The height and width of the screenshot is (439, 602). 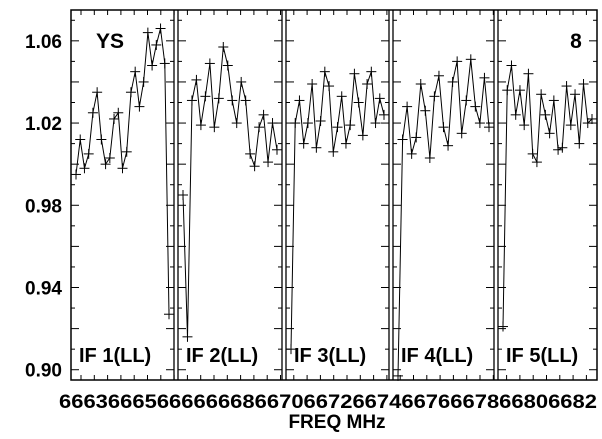 I want to click on y-tick-label-3: 0.98, so click(x=43, y=206).